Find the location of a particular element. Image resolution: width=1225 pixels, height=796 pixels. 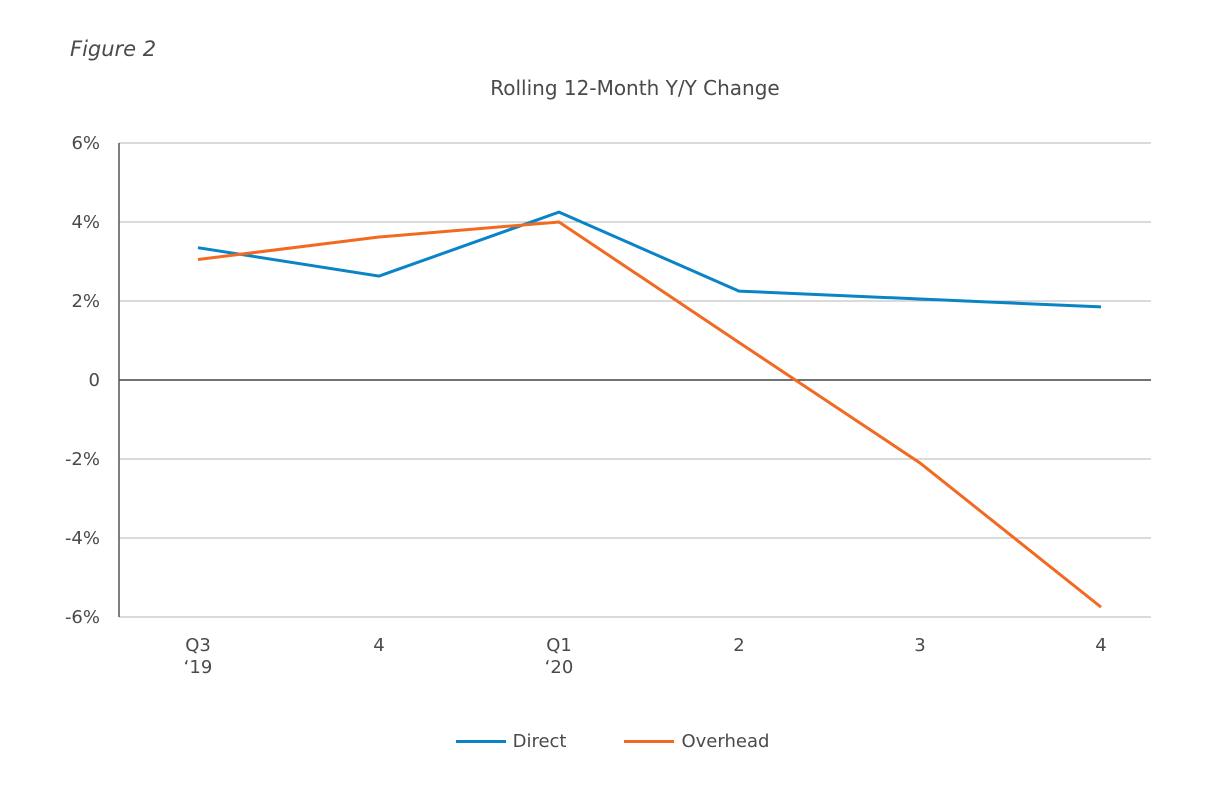

x-tick-label: 2 is located at coordinates (738, 645).